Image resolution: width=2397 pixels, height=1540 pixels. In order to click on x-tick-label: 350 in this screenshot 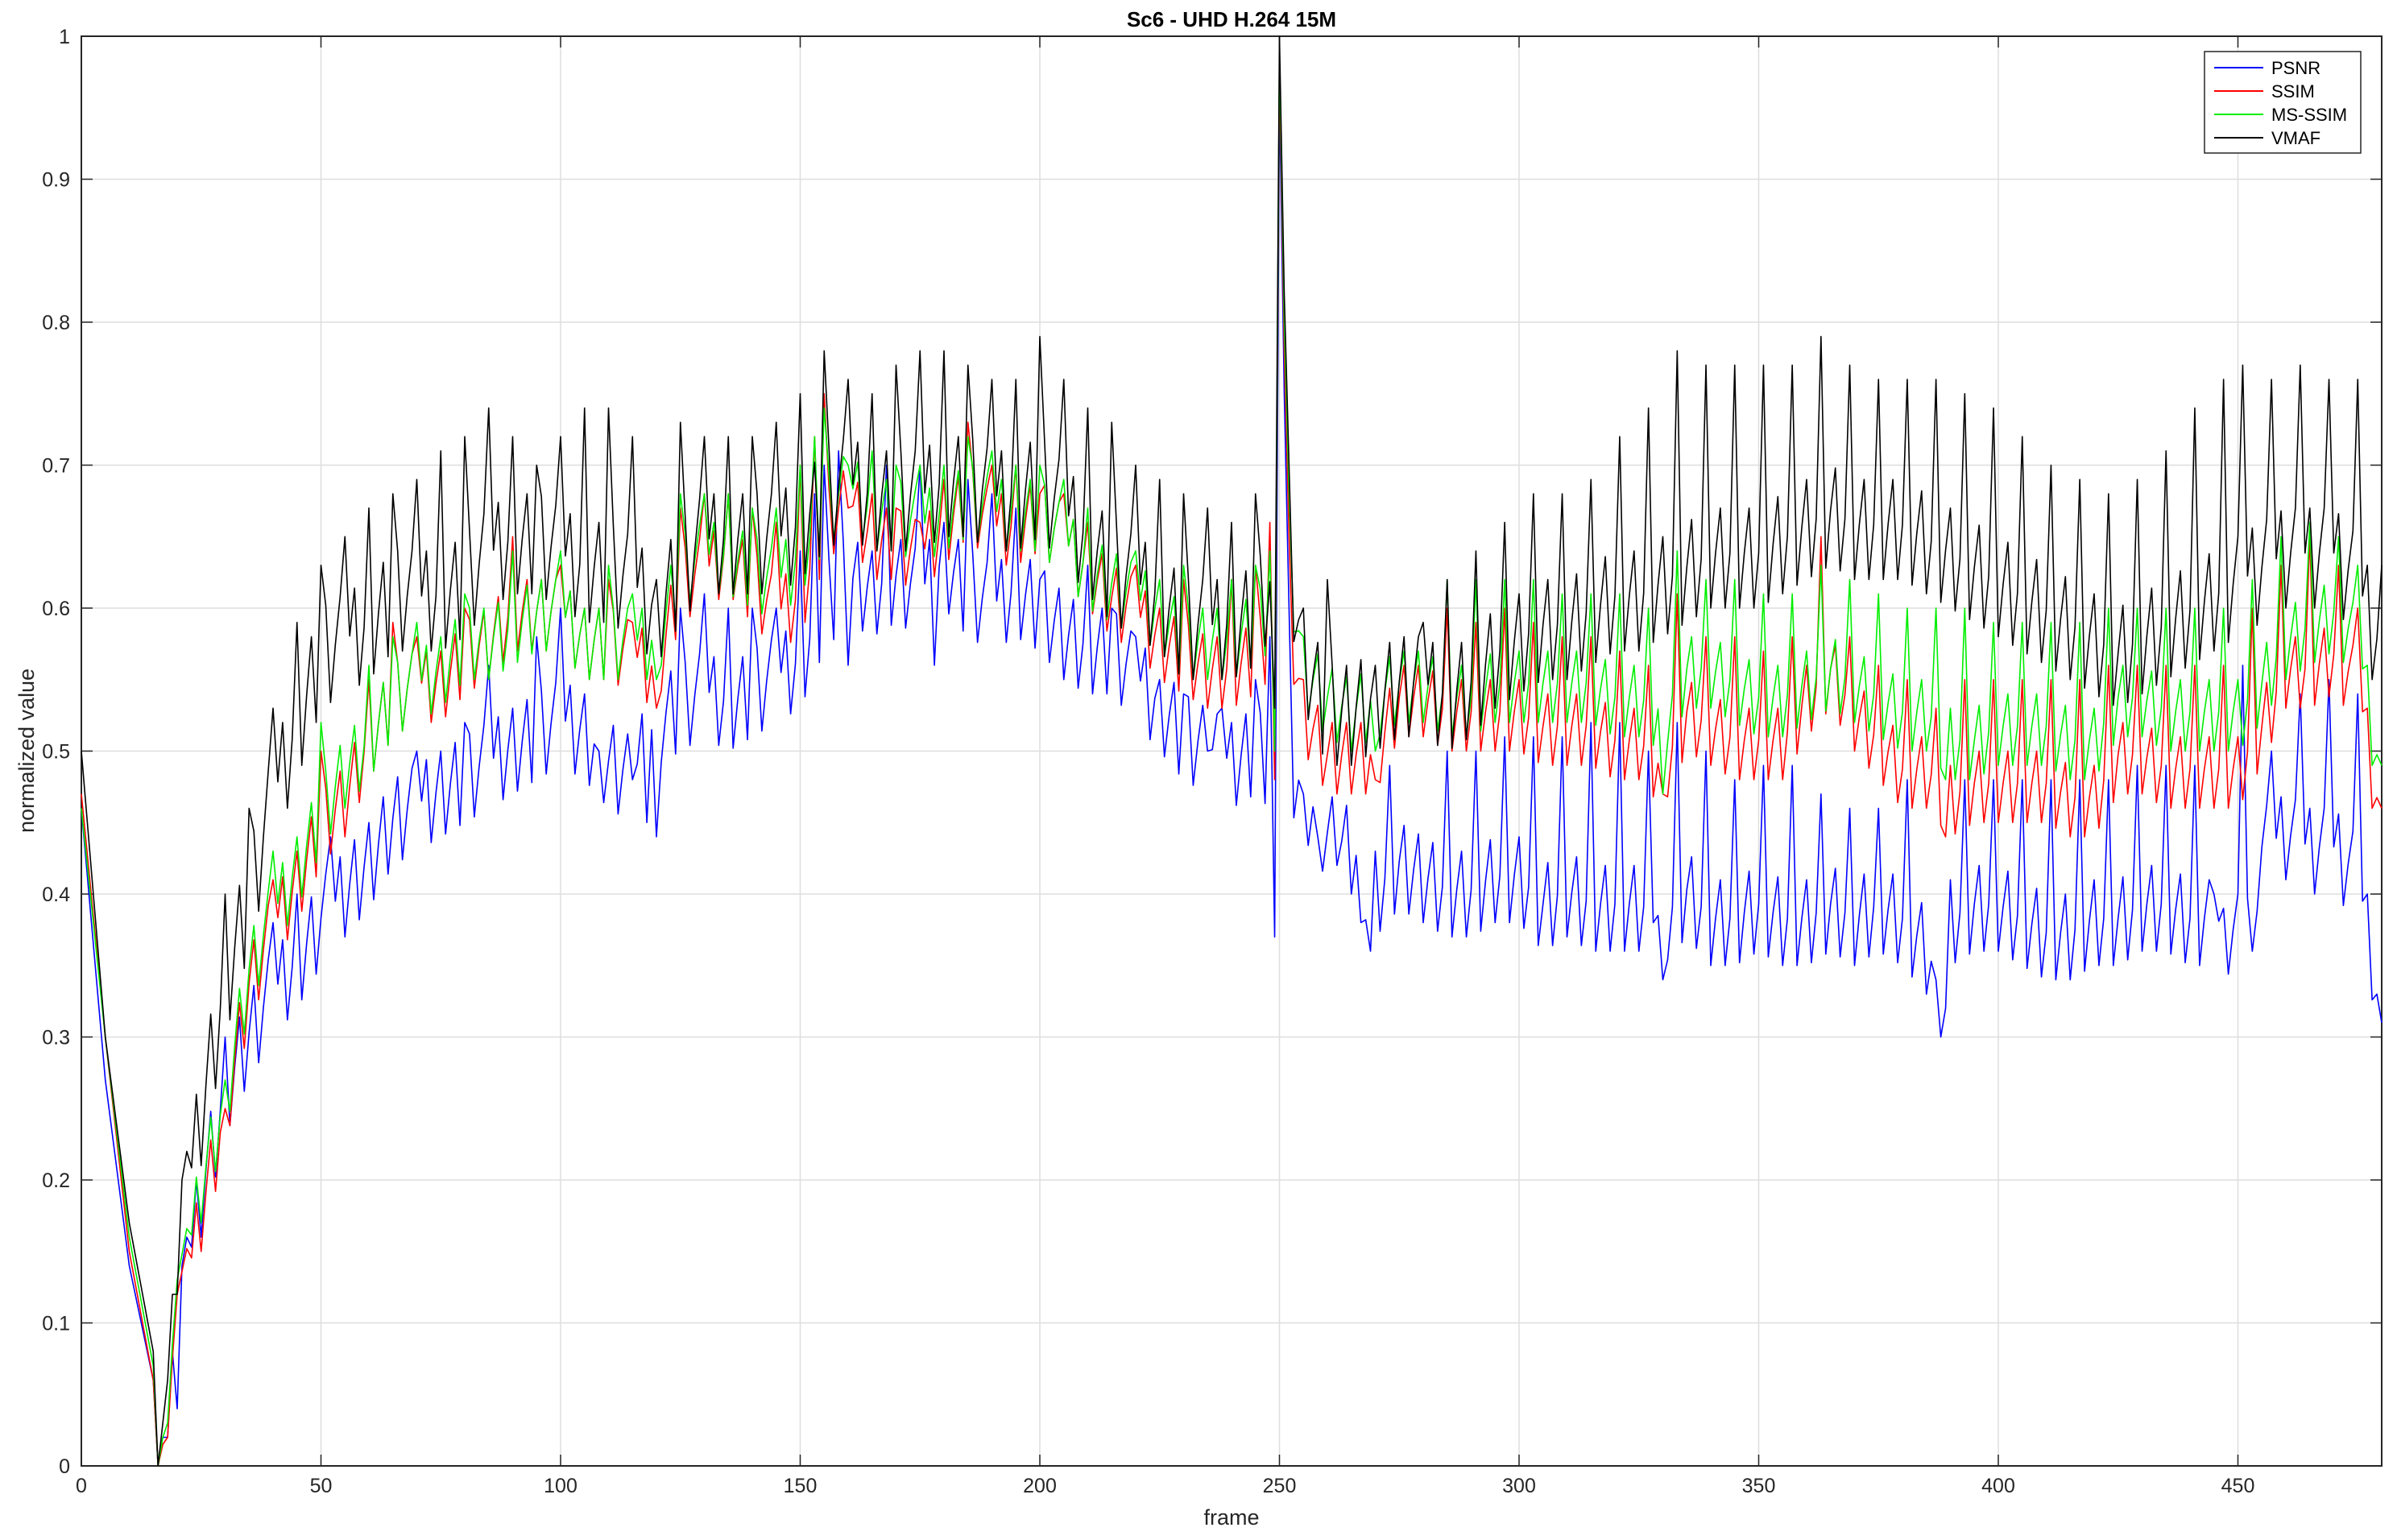, I will do `click(1759, 1486)`.